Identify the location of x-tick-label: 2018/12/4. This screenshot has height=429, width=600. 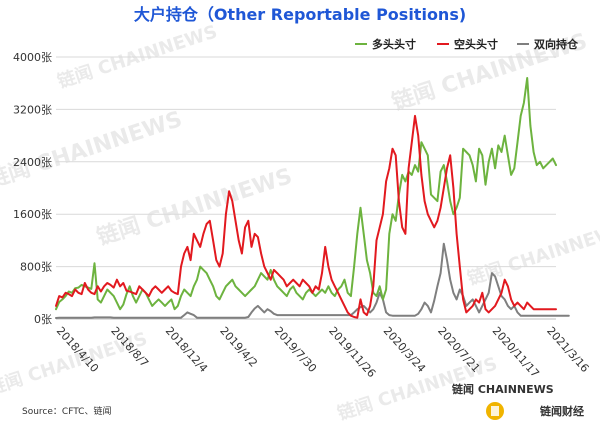
(186, 349).